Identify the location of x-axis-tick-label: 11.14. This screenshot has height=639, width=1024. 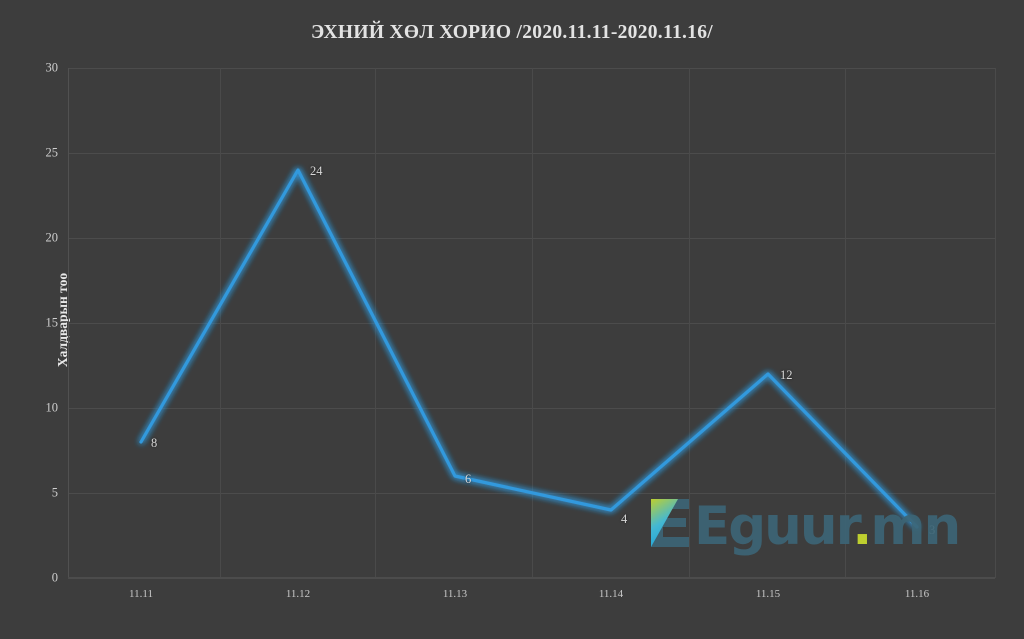
(611, 594).